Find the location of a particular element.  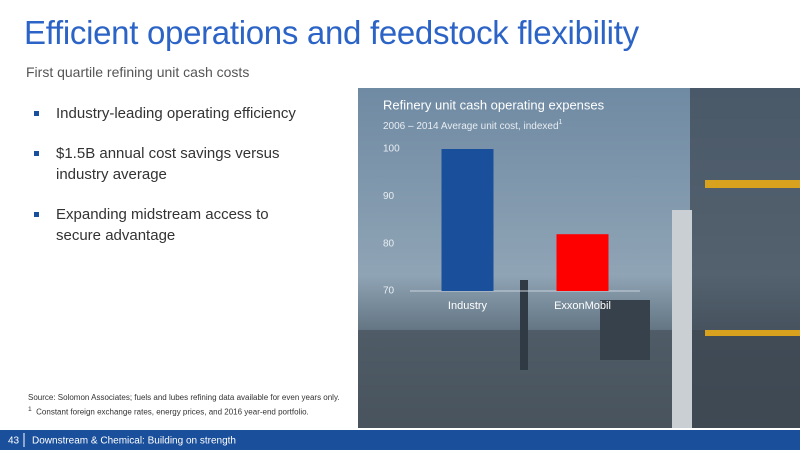

photo-structure is located at coordinates (745, 258).